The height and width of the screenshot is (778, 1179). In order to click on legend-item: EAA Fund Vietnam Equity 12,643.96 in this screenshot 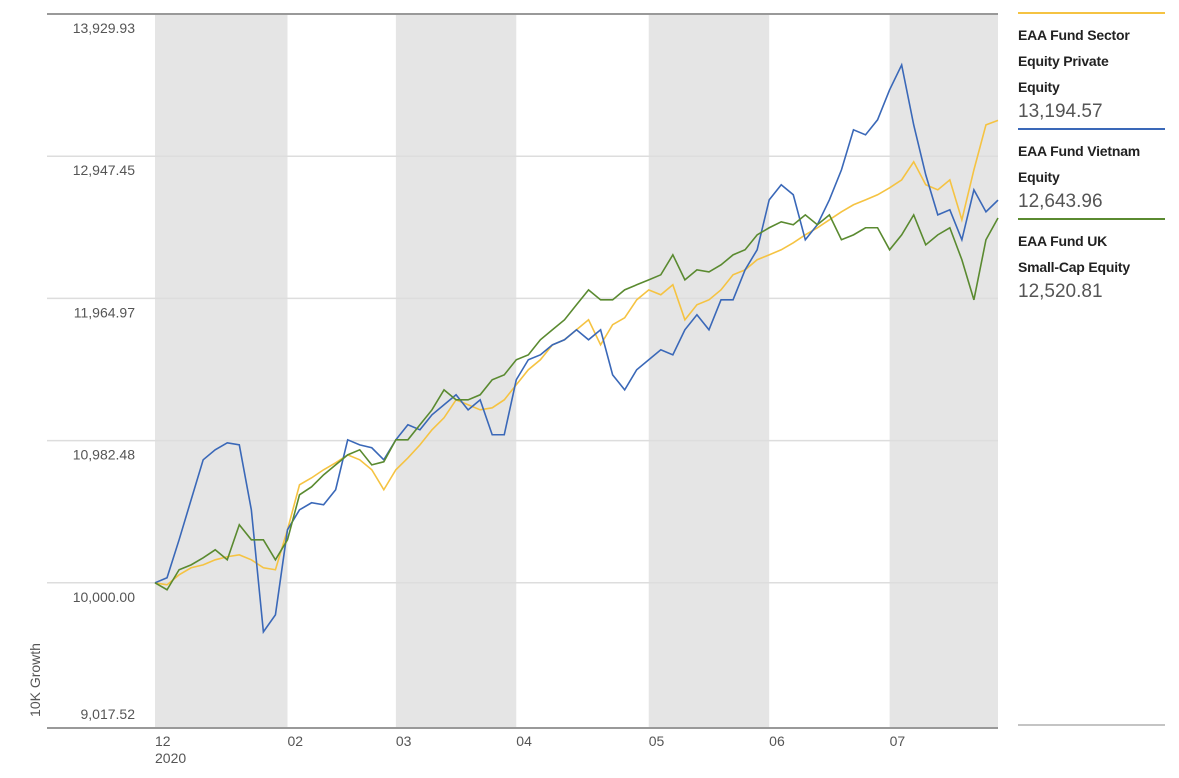, I will do `click(1091, 173)`.